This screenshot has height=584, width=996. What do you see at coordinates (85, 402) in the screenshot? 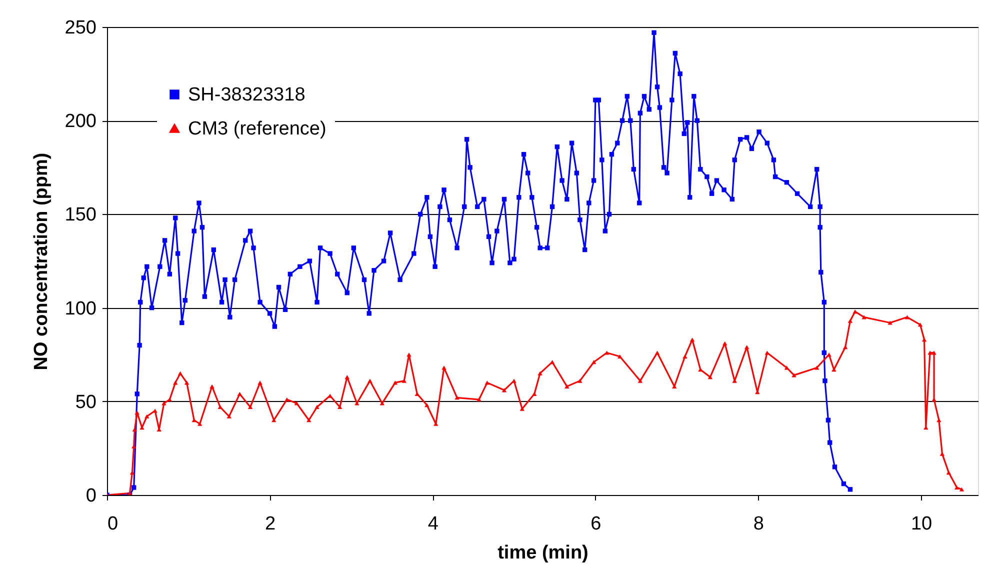
I see `y-tick-label: 50` at bounding box center [85, 402].